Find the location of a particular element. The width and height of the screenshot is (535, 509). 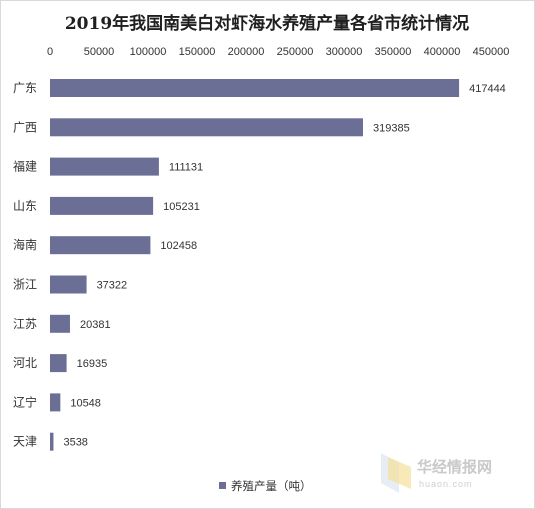

x-tick-label: 100000 is located at coordinates (148, 52).